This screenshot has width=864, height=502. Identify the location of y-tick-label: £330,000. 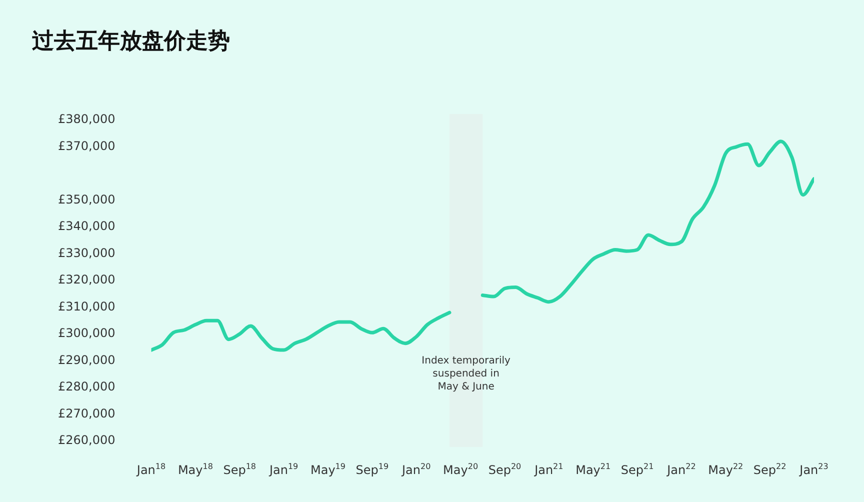
(87, 253).